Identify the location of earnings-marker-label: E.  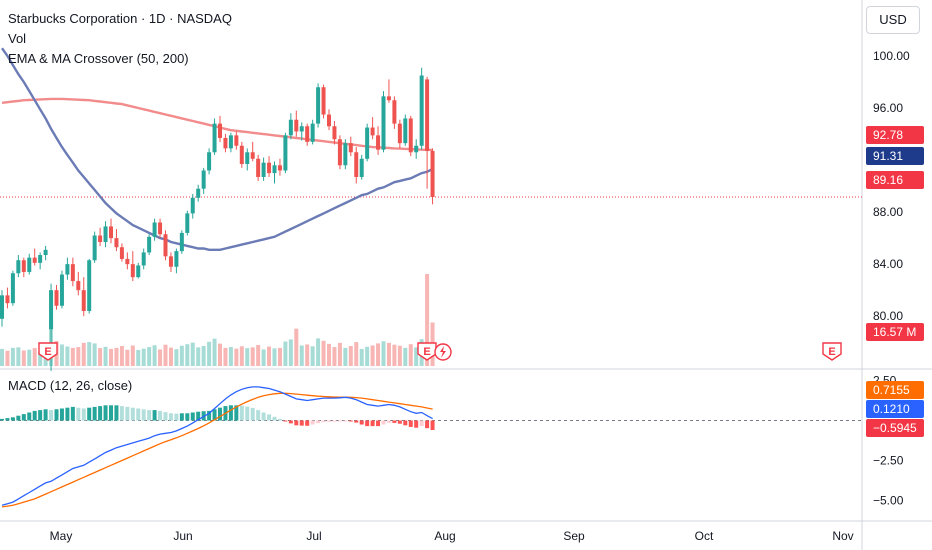
(426, 352).